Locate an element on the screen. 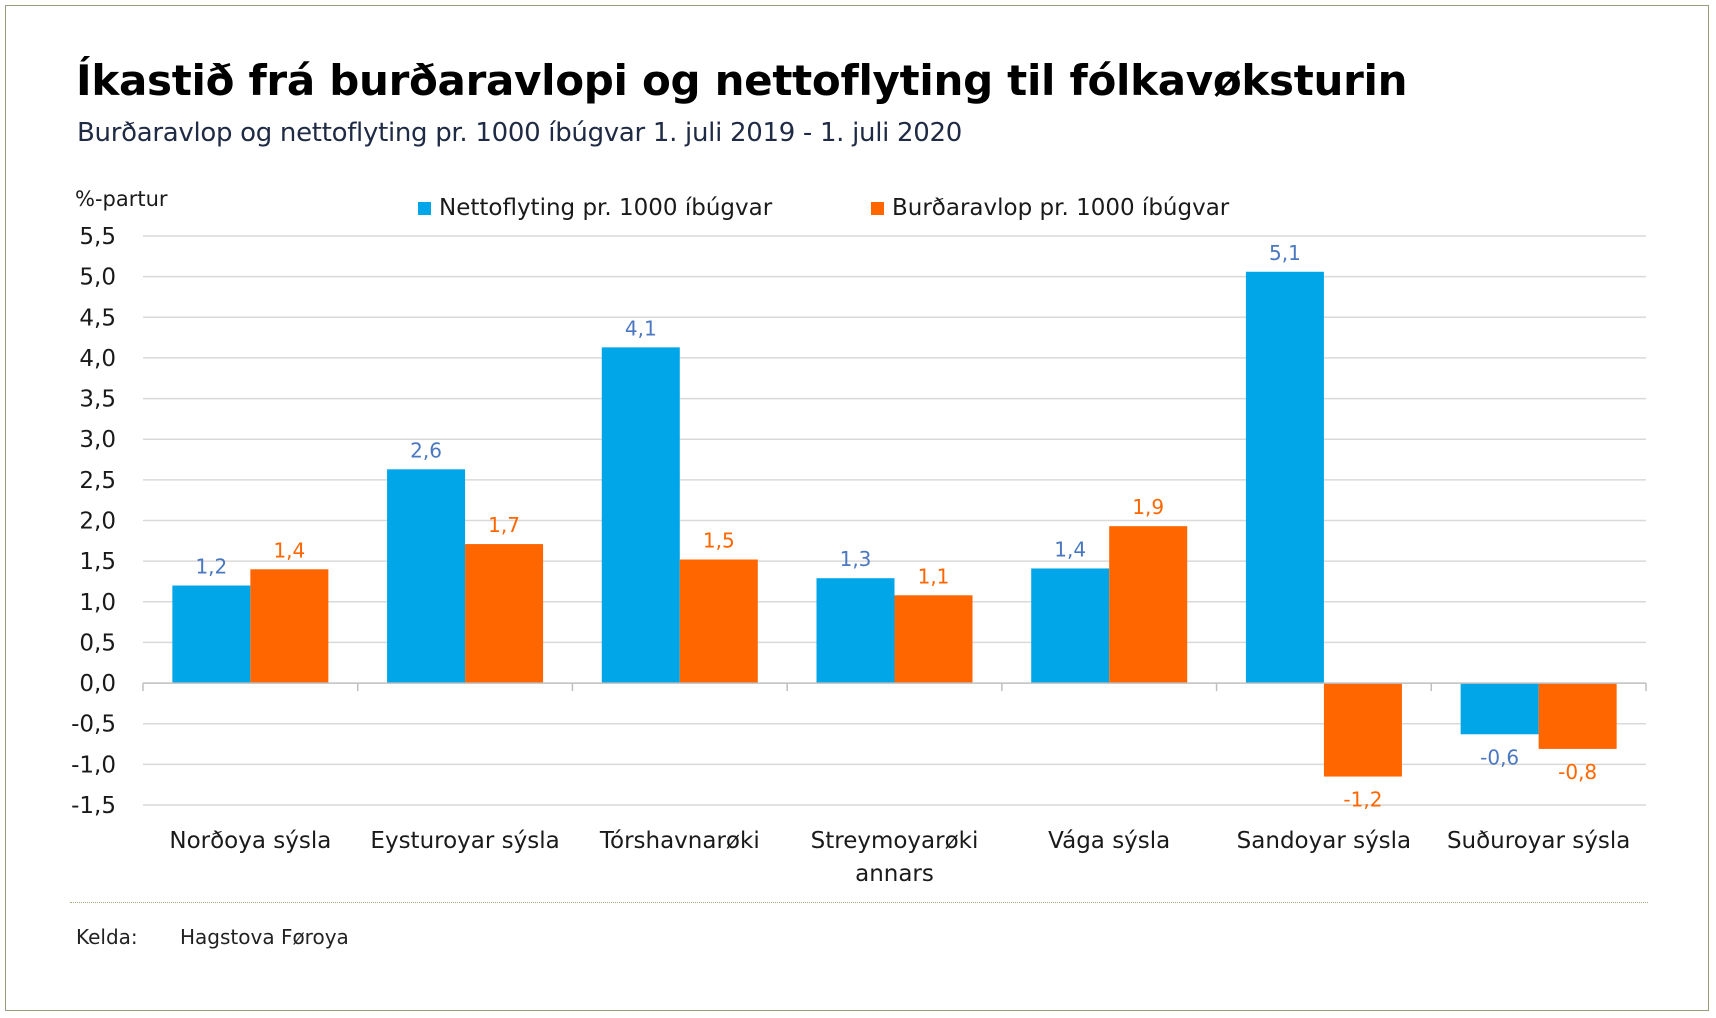  y-tick-label: 4,0 is located at coordinates (97, 359).